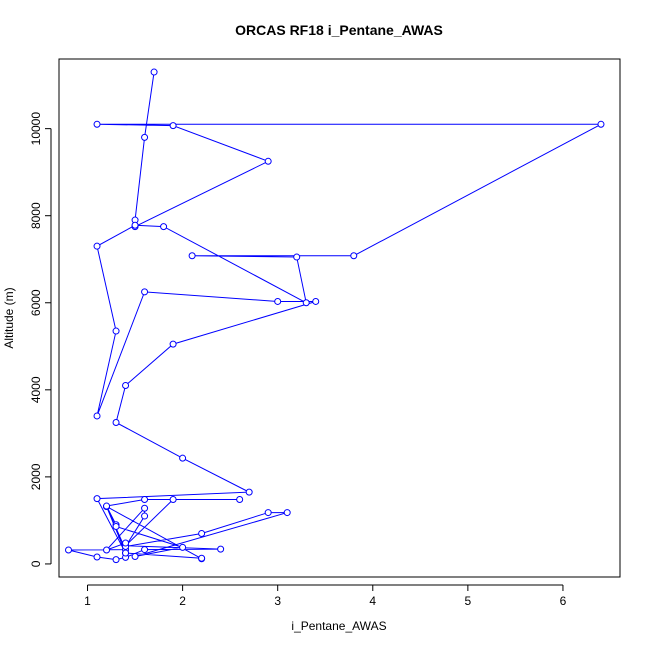 This screenshot has height=650, width=650. What do you see at coordinates (87, 601) in the screenshot?
I see `x-tick-label: 1` at bounding box center [87, 601].